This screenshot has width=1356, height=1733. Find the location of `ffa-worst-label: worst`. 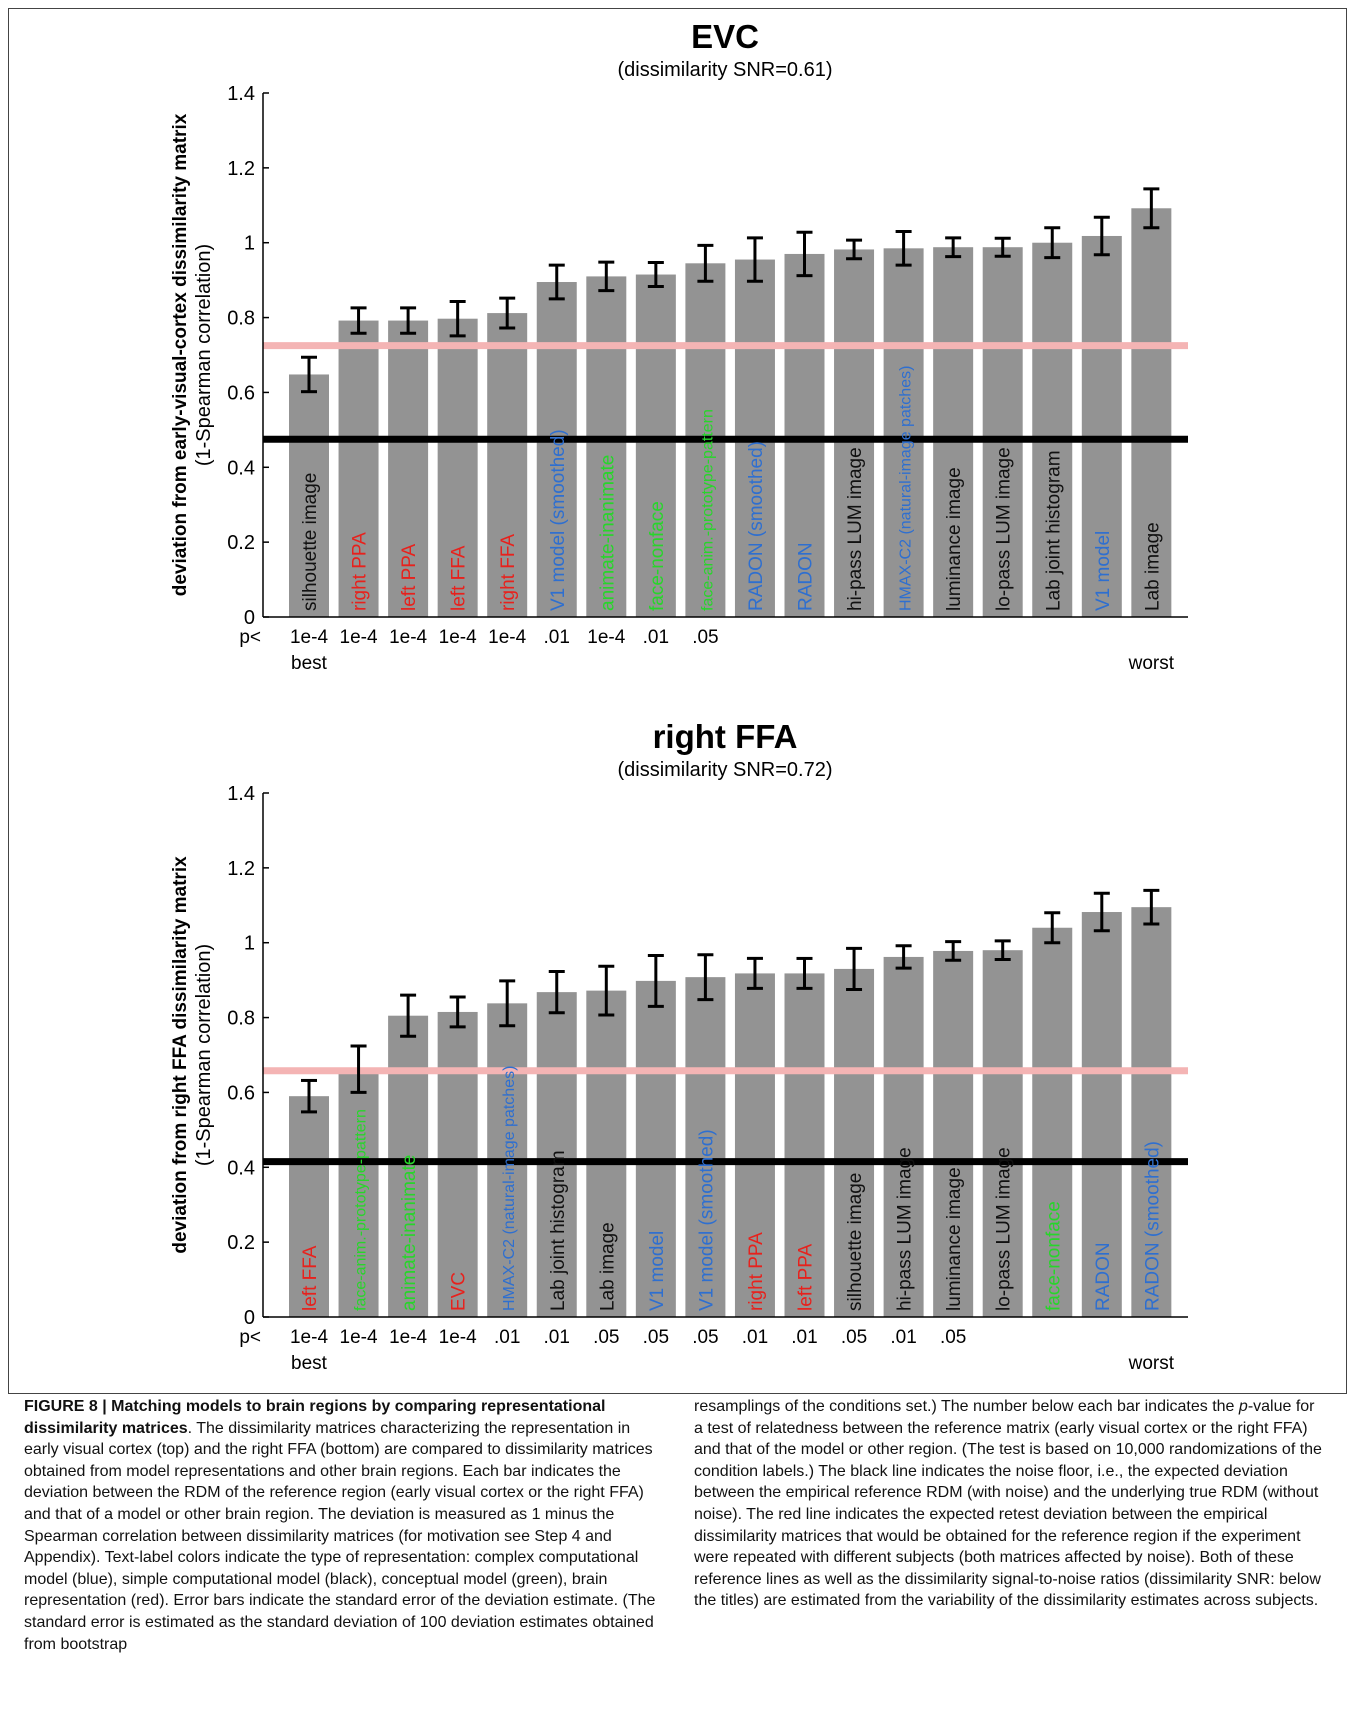

ffa-worst-label: worst is located at coordinates (1151, 1363).